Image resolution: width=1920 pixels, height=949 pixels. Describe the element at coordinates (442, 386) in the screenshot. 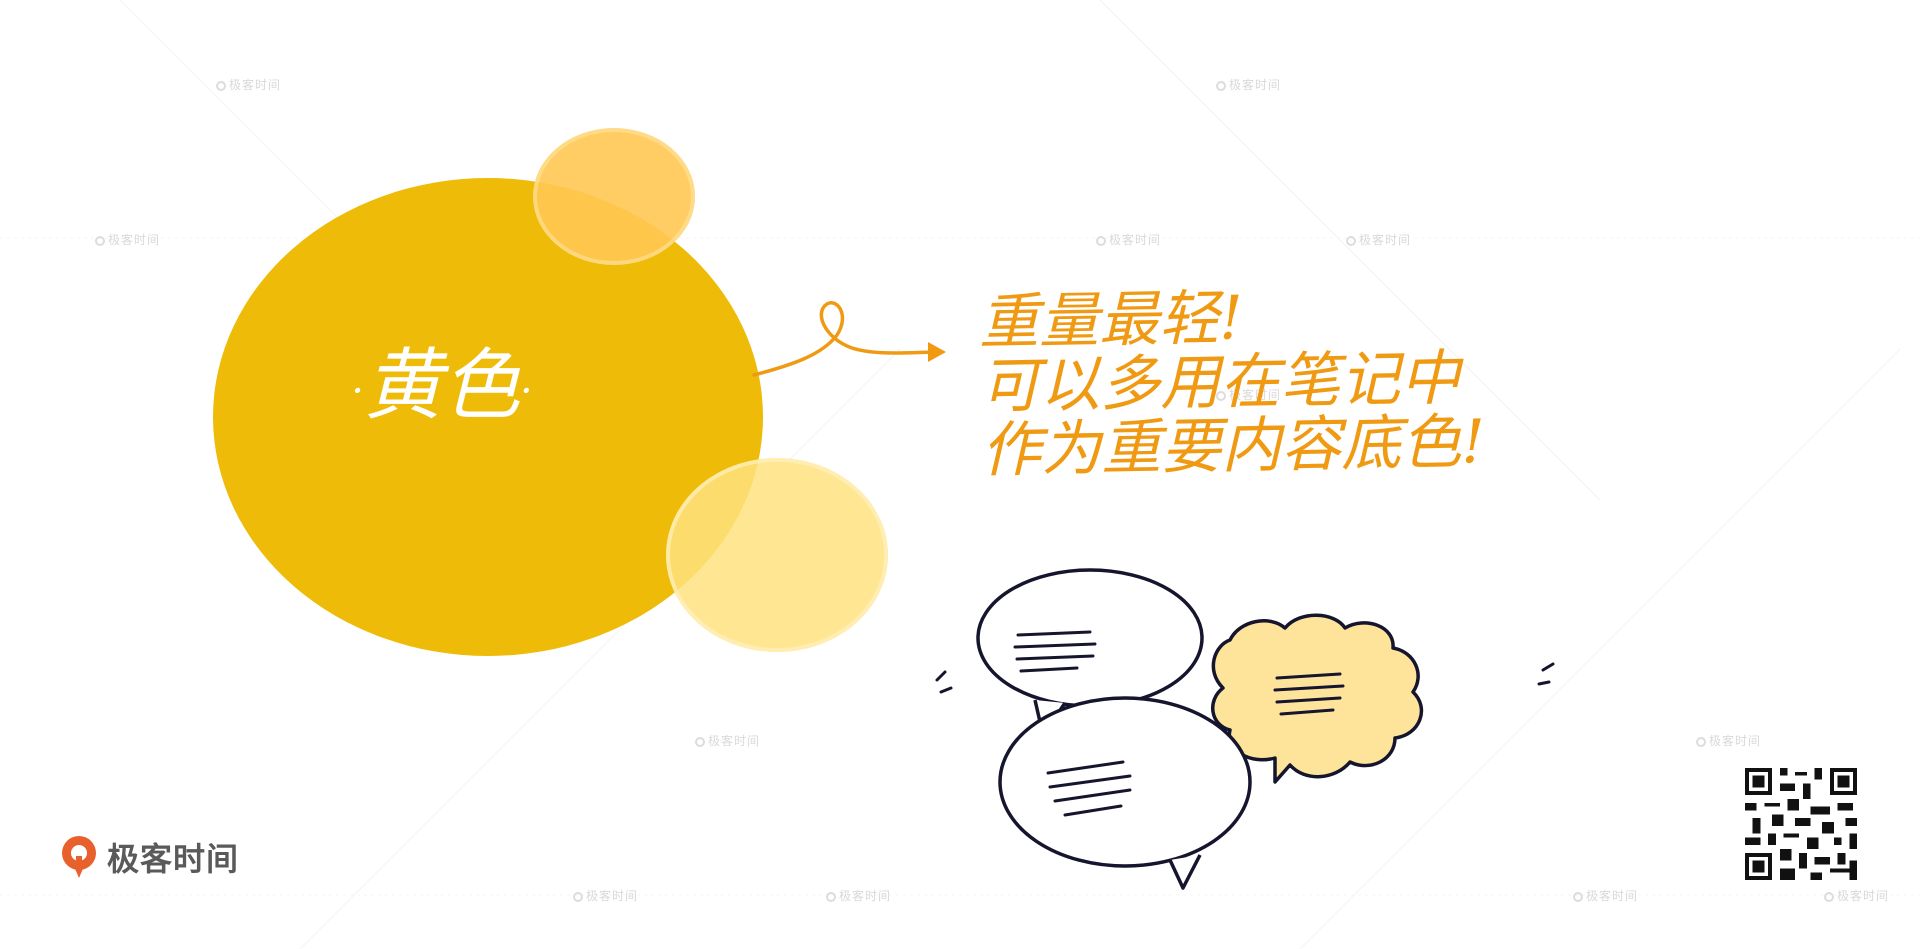

I see `color-name: 黄色` at that location.